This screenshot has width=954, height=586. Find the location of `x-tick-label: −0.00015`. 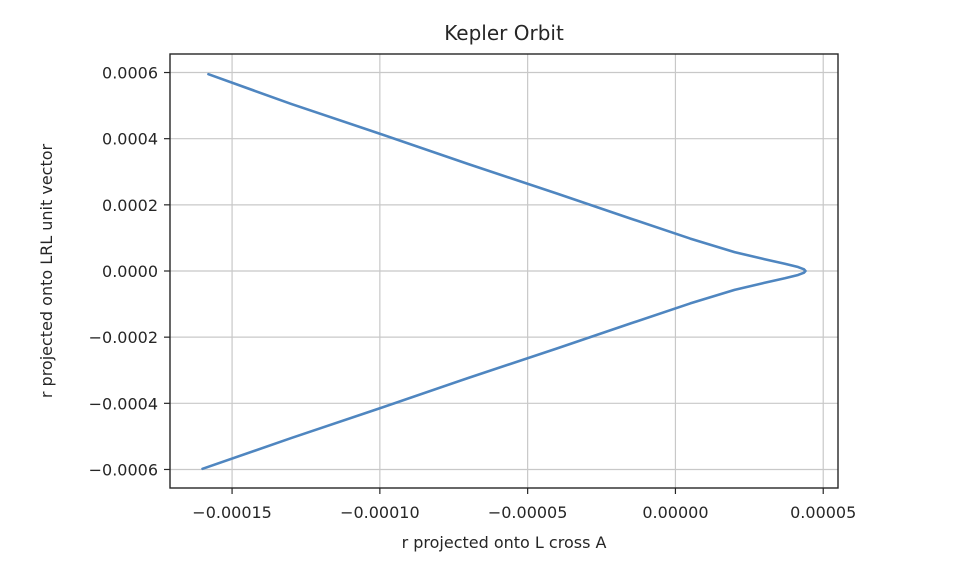

x-tick-label: −0.00015 is located at coordinates (232, 512).